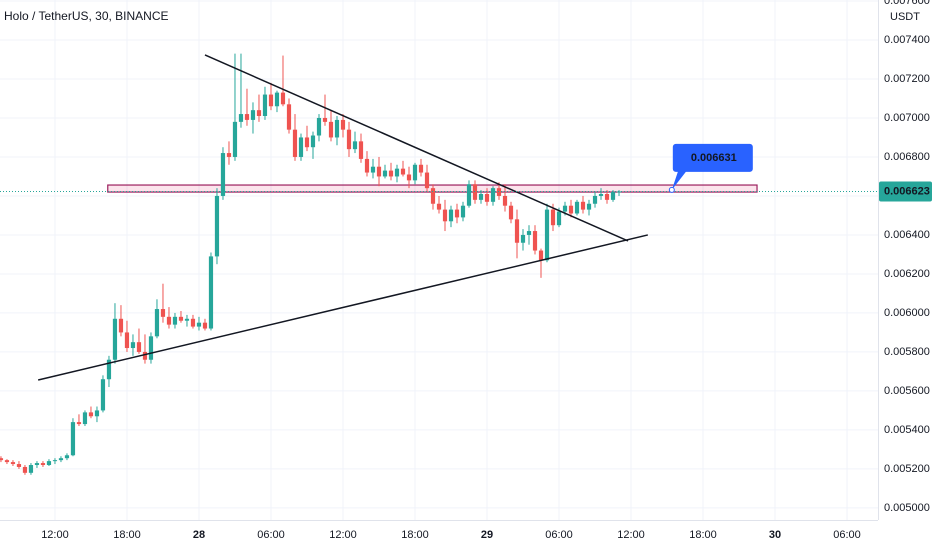 This screenshot has width=932, height=550. What do you see at coordinates (907, 391) in the screenshot?
I see `y-tick-label: 0.005600` at bounding box center [907, 391].